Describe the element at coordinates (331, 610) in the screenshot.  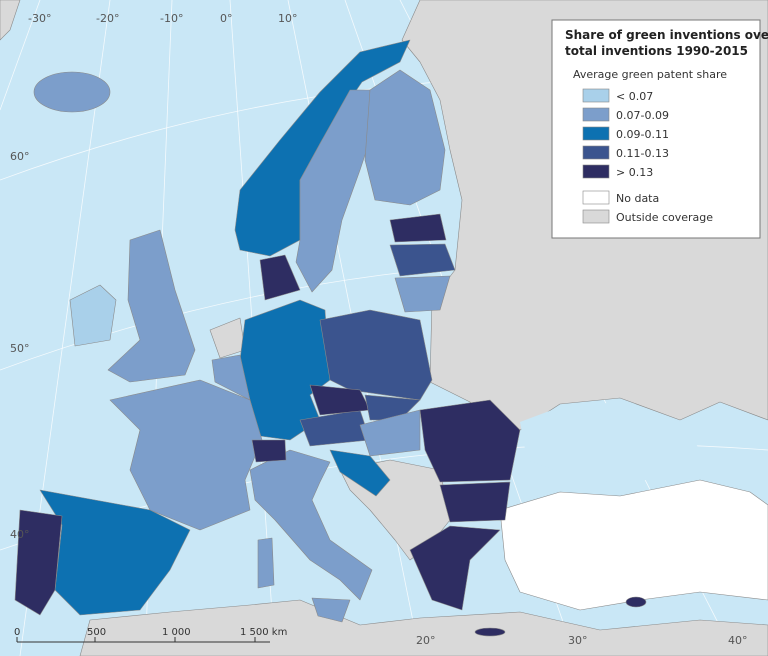
I see `sicily` at that location.